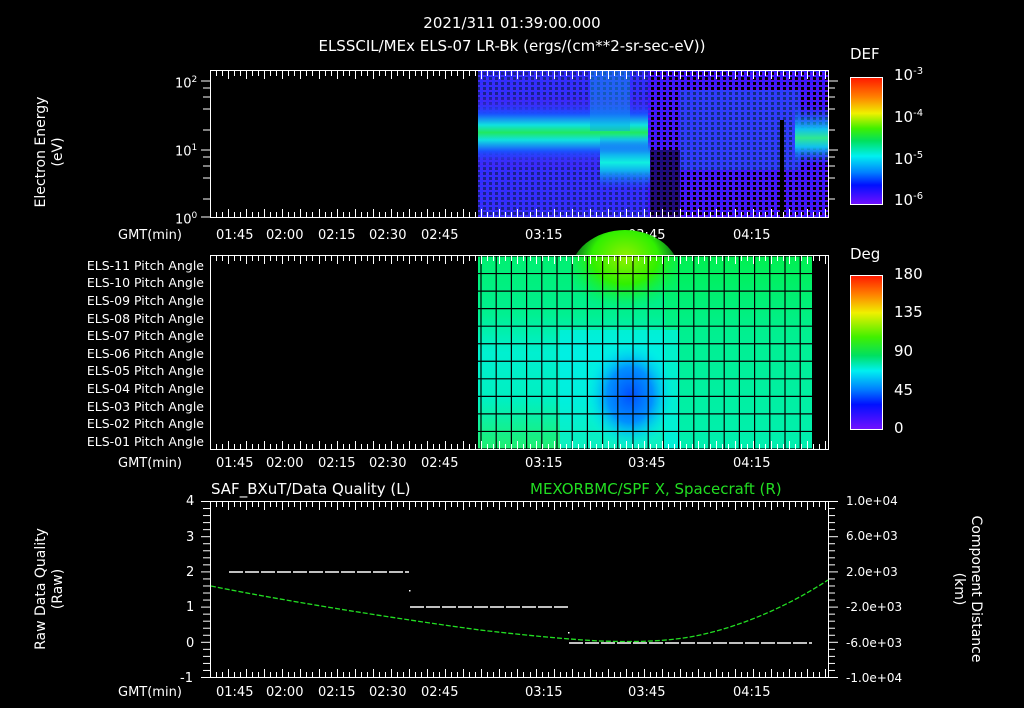 This screenshot has width=1024, height=708. Describe the element at coordinates (899, 428) in the screenshot. I see `deg-colorbar-tick: 0` at that location.